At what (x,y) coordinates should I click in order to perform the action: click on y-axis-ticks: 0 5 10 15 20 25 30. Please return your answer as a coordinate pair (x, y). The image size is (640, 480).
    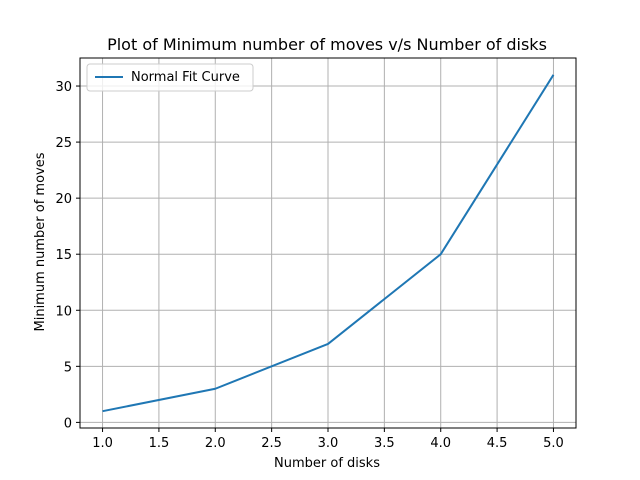
    Looking at the image, I should click on (67, 255).